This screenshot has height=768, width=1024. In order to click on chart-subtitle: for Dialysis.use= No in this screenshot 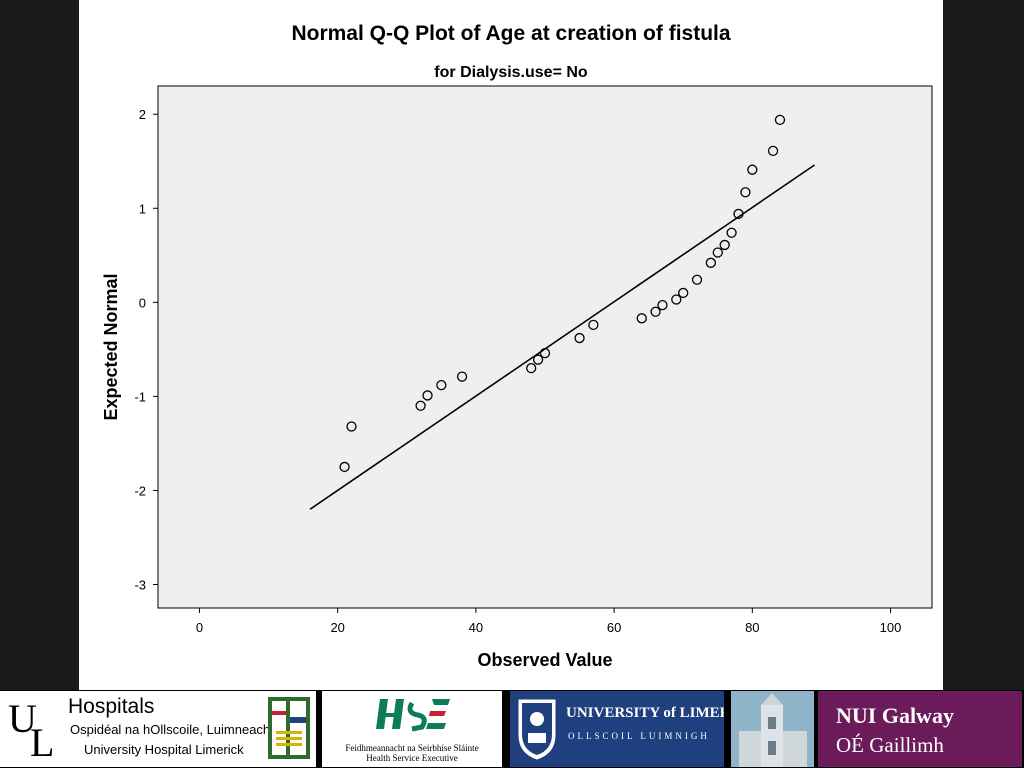, I will do `click(511, 72)`.